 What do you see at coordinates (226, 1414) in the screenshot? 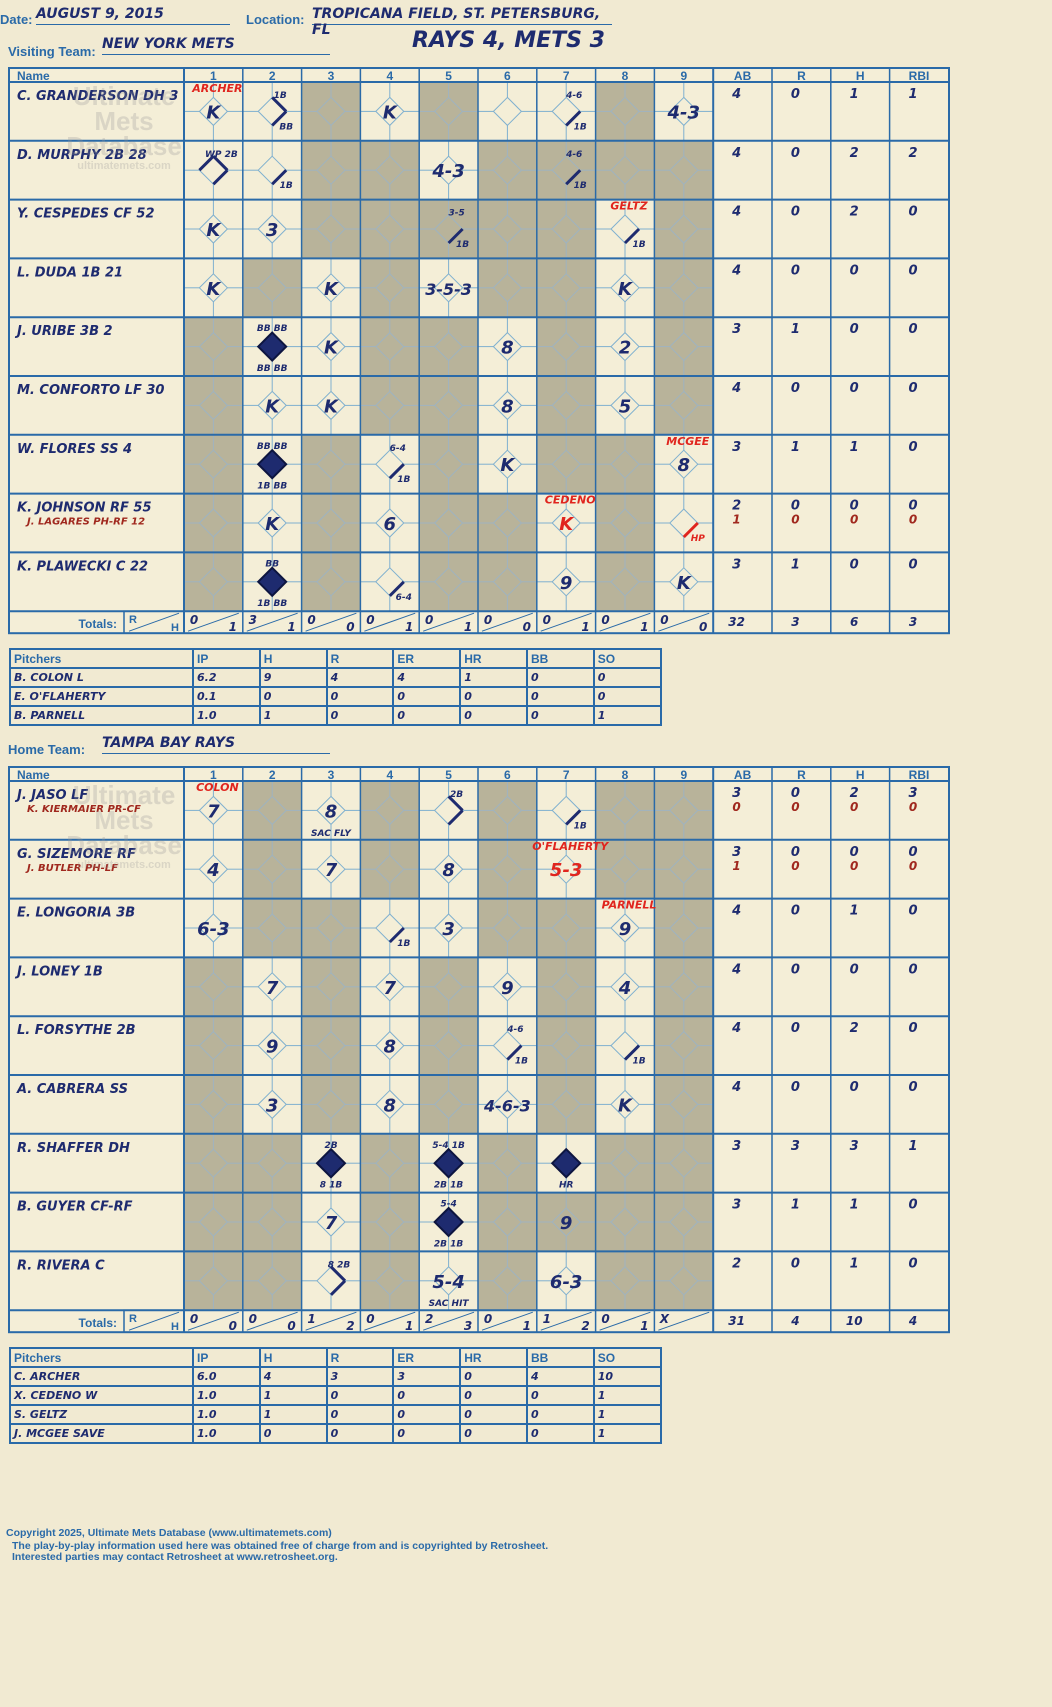
I see `pitcher-stat: 1.0` at bounding box center [226, 1414].